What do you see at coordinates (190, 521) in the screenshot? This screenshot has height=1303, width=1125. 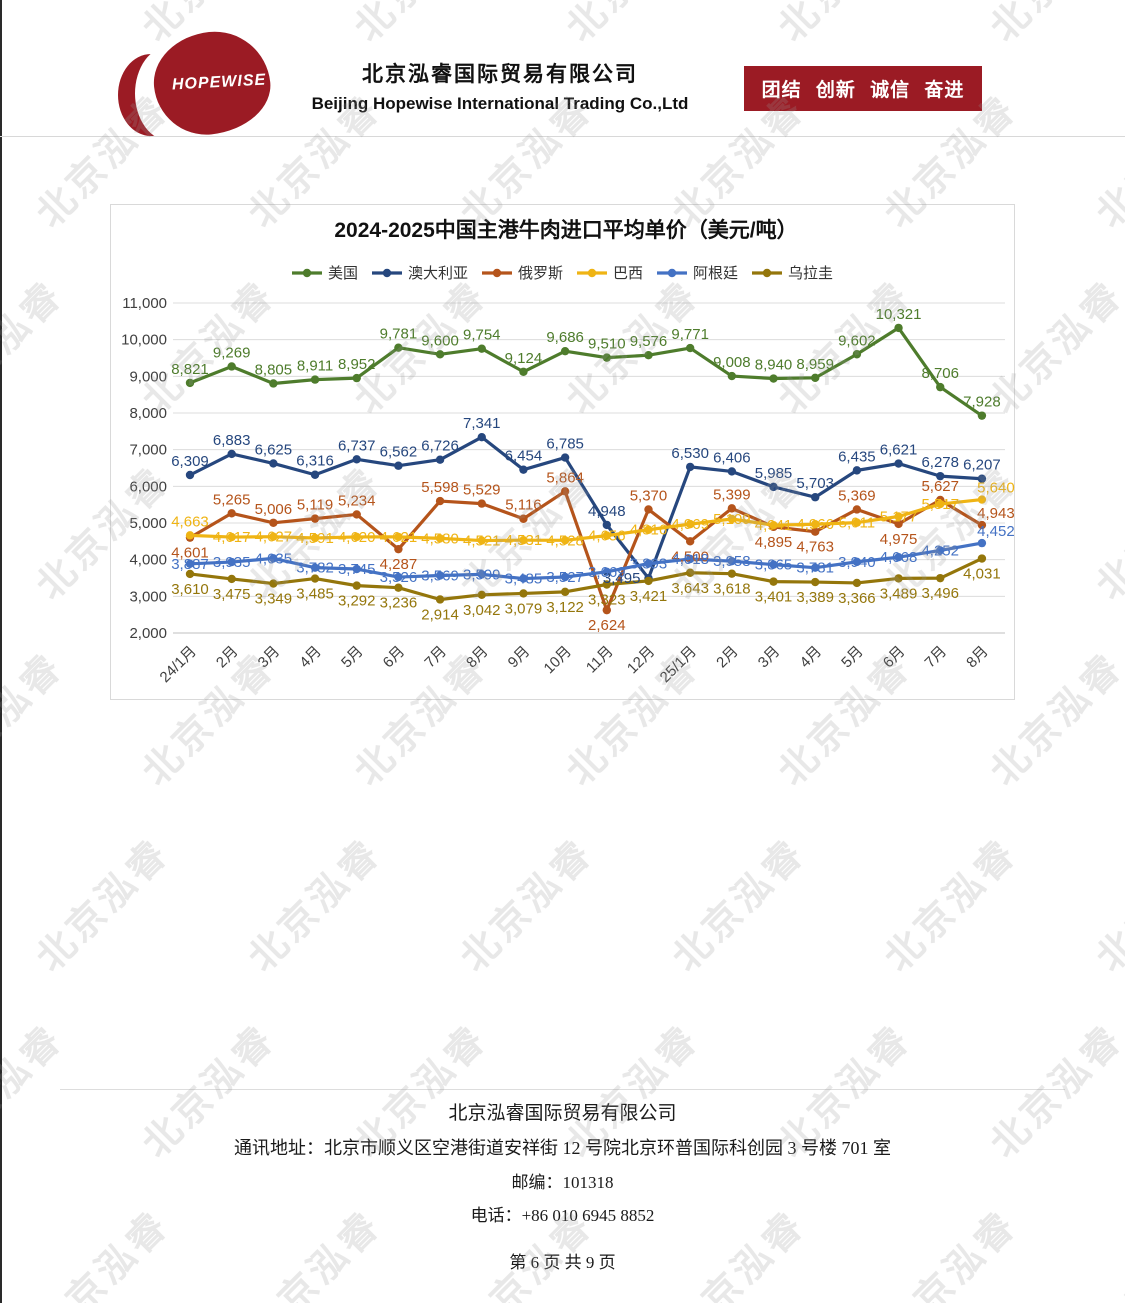 I see `data-label-巴西: 4,663` at bounding box center [190, 521].